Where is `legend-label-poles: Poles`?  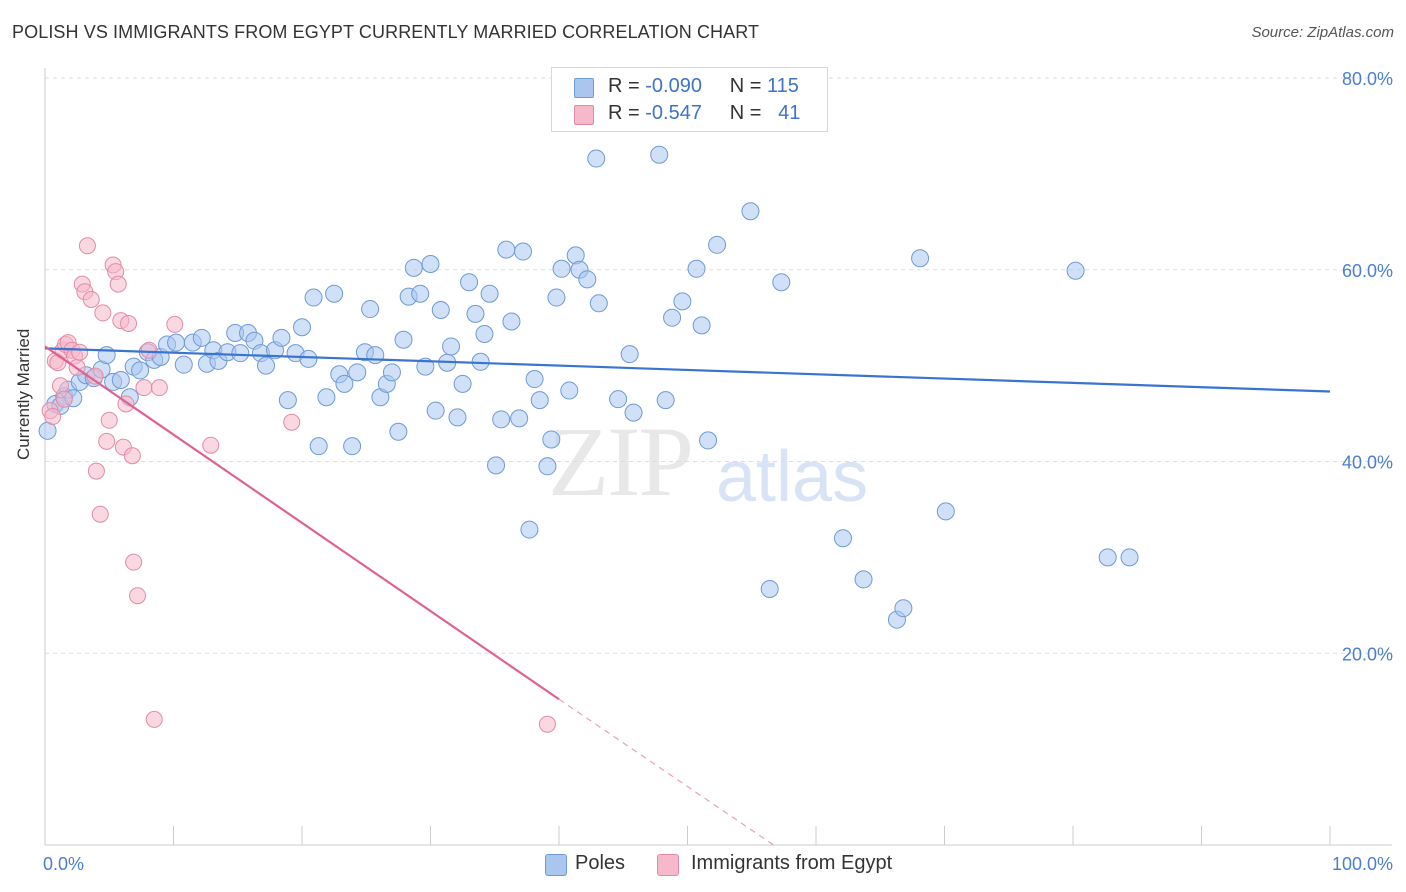 legend-label-poles: Poles is located at coordinates (600, 863).